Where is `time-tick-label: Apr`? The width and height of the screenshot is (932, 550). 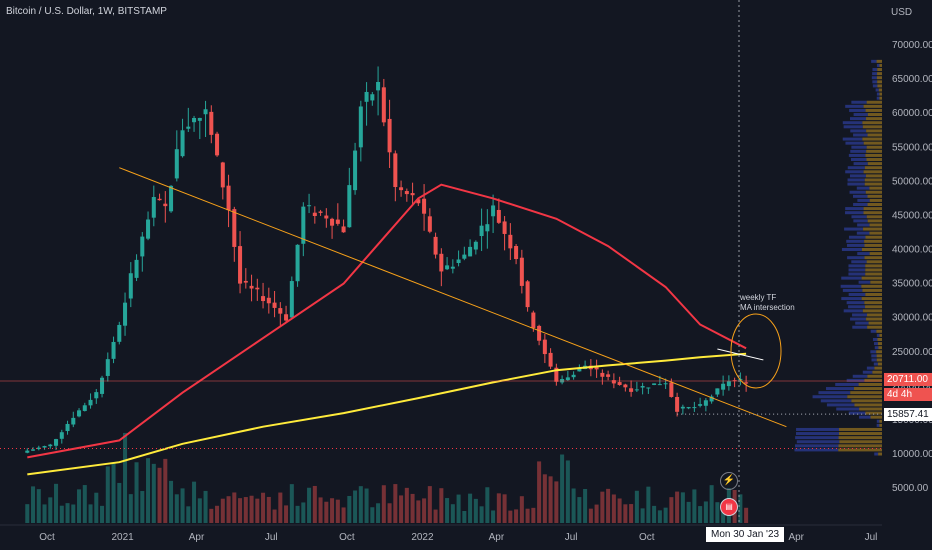 time-tick-label: Apr is located at coordinates (796, 537).